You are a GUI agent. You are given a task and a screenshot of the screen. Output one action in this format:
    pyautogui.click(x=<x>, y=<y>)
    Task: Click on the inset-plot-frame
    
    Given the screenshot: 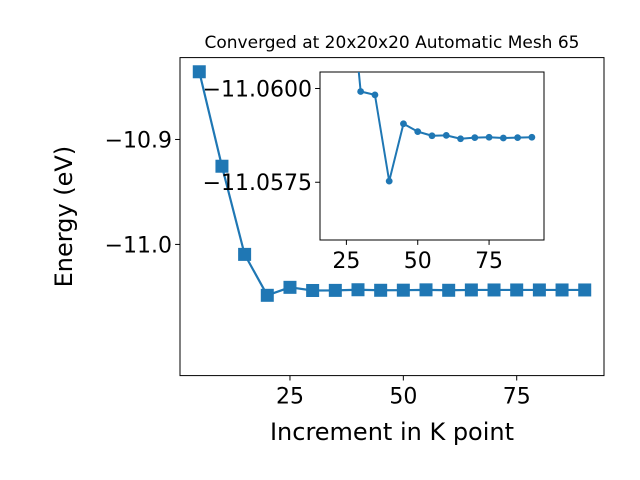 What is the action you would take?
    pyautogui.click(x=432, y=156)
    